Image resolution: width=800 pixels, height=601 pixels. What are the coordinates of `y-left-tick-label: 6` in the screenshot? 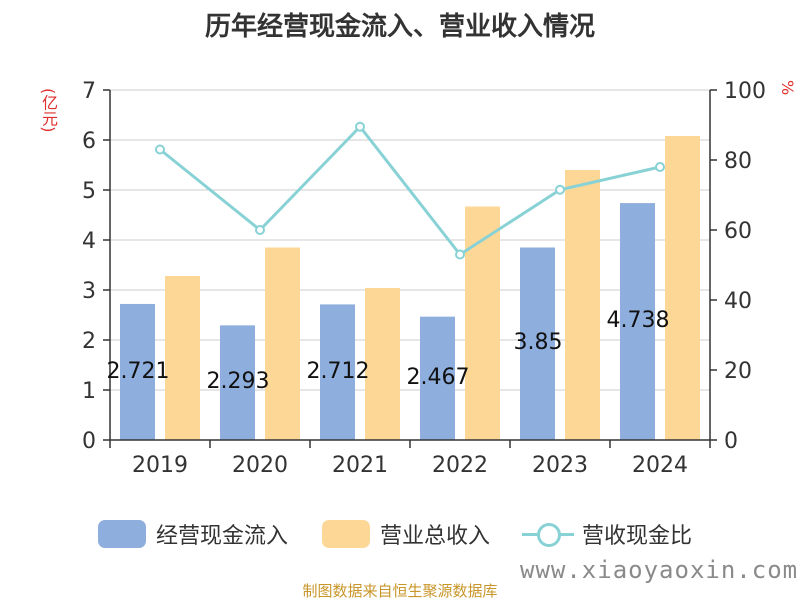 It's located at (89, 141).